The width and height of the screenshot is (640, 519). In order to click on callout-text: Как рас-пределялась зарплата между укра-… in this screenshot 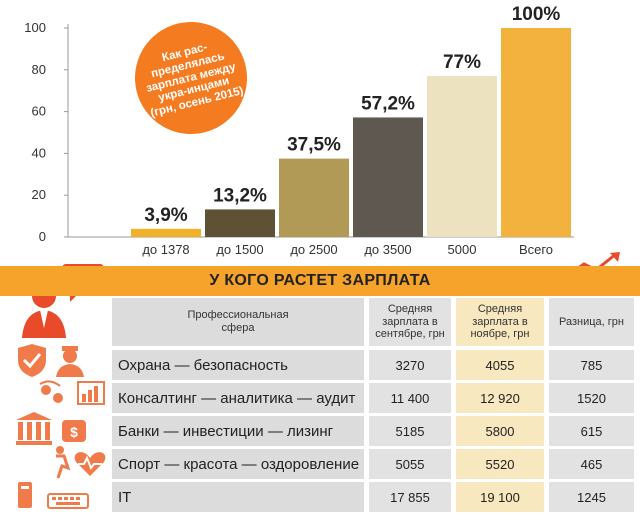, I will do `click(194, 80)`.